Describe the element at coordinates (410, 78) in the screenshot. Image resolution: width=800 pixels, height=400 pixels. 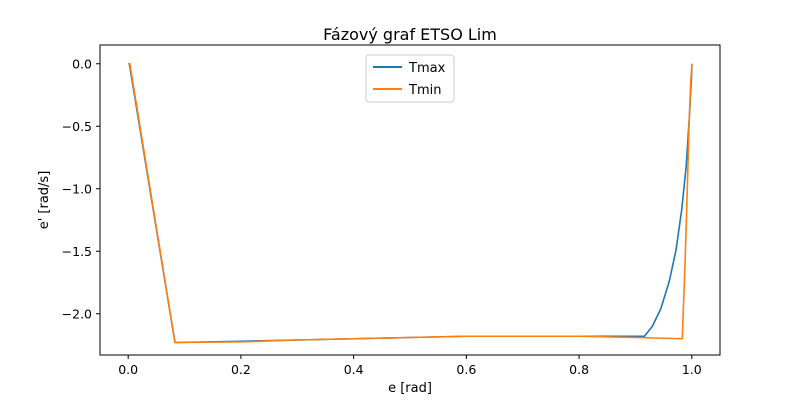
I see `legend: Tmax Tmin` at that location.